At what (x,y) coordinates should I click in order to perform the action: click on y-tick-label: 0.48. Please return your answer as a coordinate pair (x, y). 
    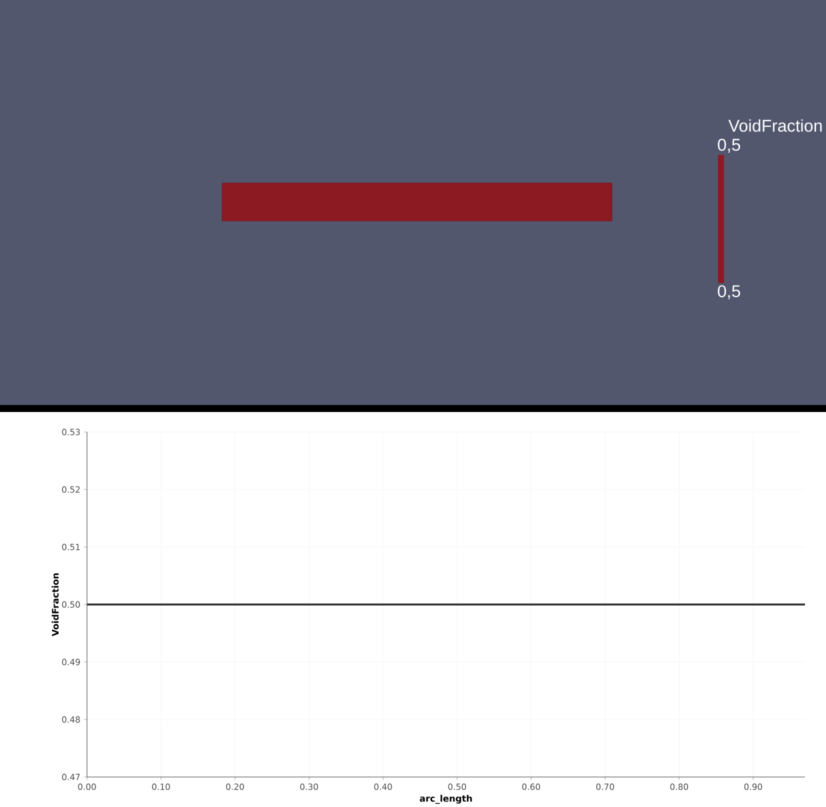
    Looking at the image, I should click on (71, 719).